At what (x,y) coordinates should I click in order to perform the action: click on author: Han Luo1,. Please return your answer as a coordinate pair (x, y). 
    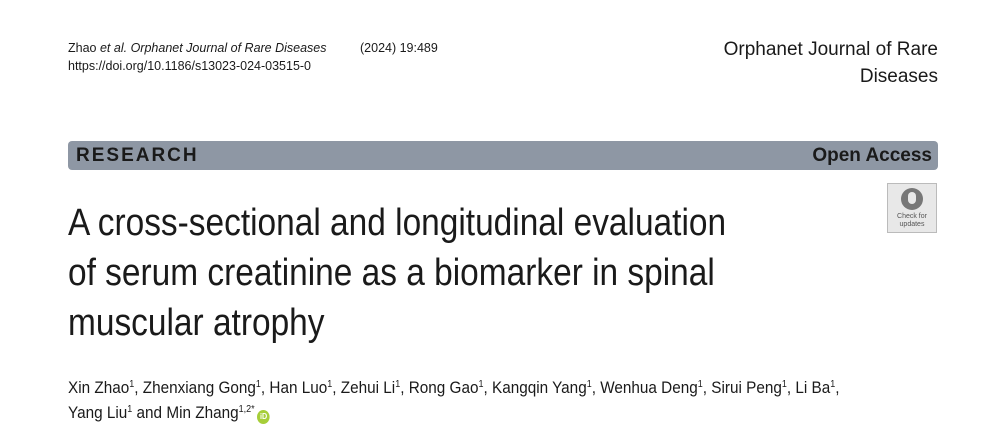
    Looking at the image, I should click on (305, 387).